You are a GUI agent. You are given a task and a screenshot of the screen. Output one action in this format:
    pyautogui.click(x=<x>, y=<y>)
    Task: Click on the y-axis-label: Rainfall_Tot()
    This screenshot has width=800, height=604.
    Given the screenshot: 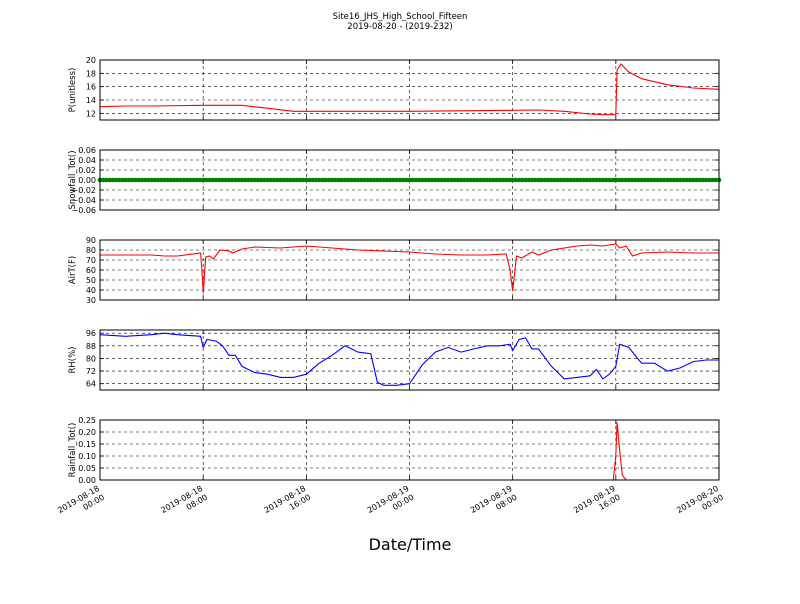 What is the action you would take?
    pyautogui.click(x=73, y=450)
    